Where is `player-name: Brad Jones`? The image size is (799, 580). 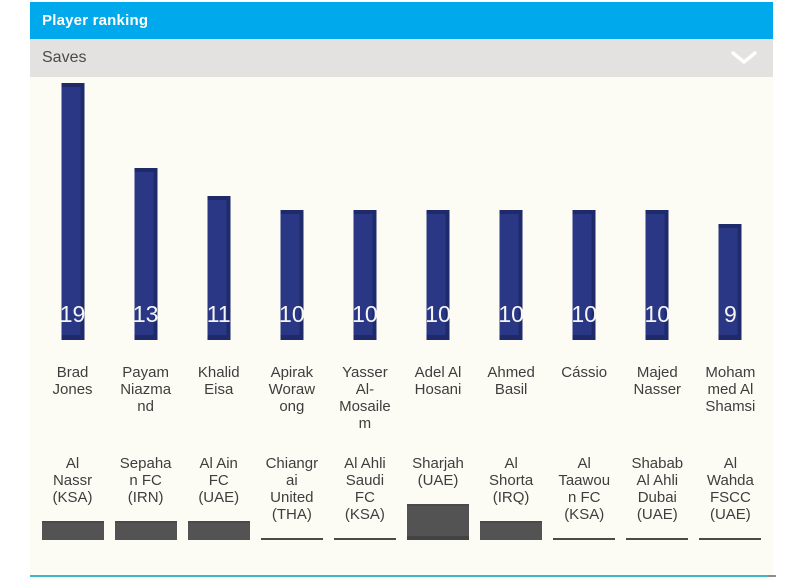
player-name: Brad Jones is located at coordinates (72, 381).